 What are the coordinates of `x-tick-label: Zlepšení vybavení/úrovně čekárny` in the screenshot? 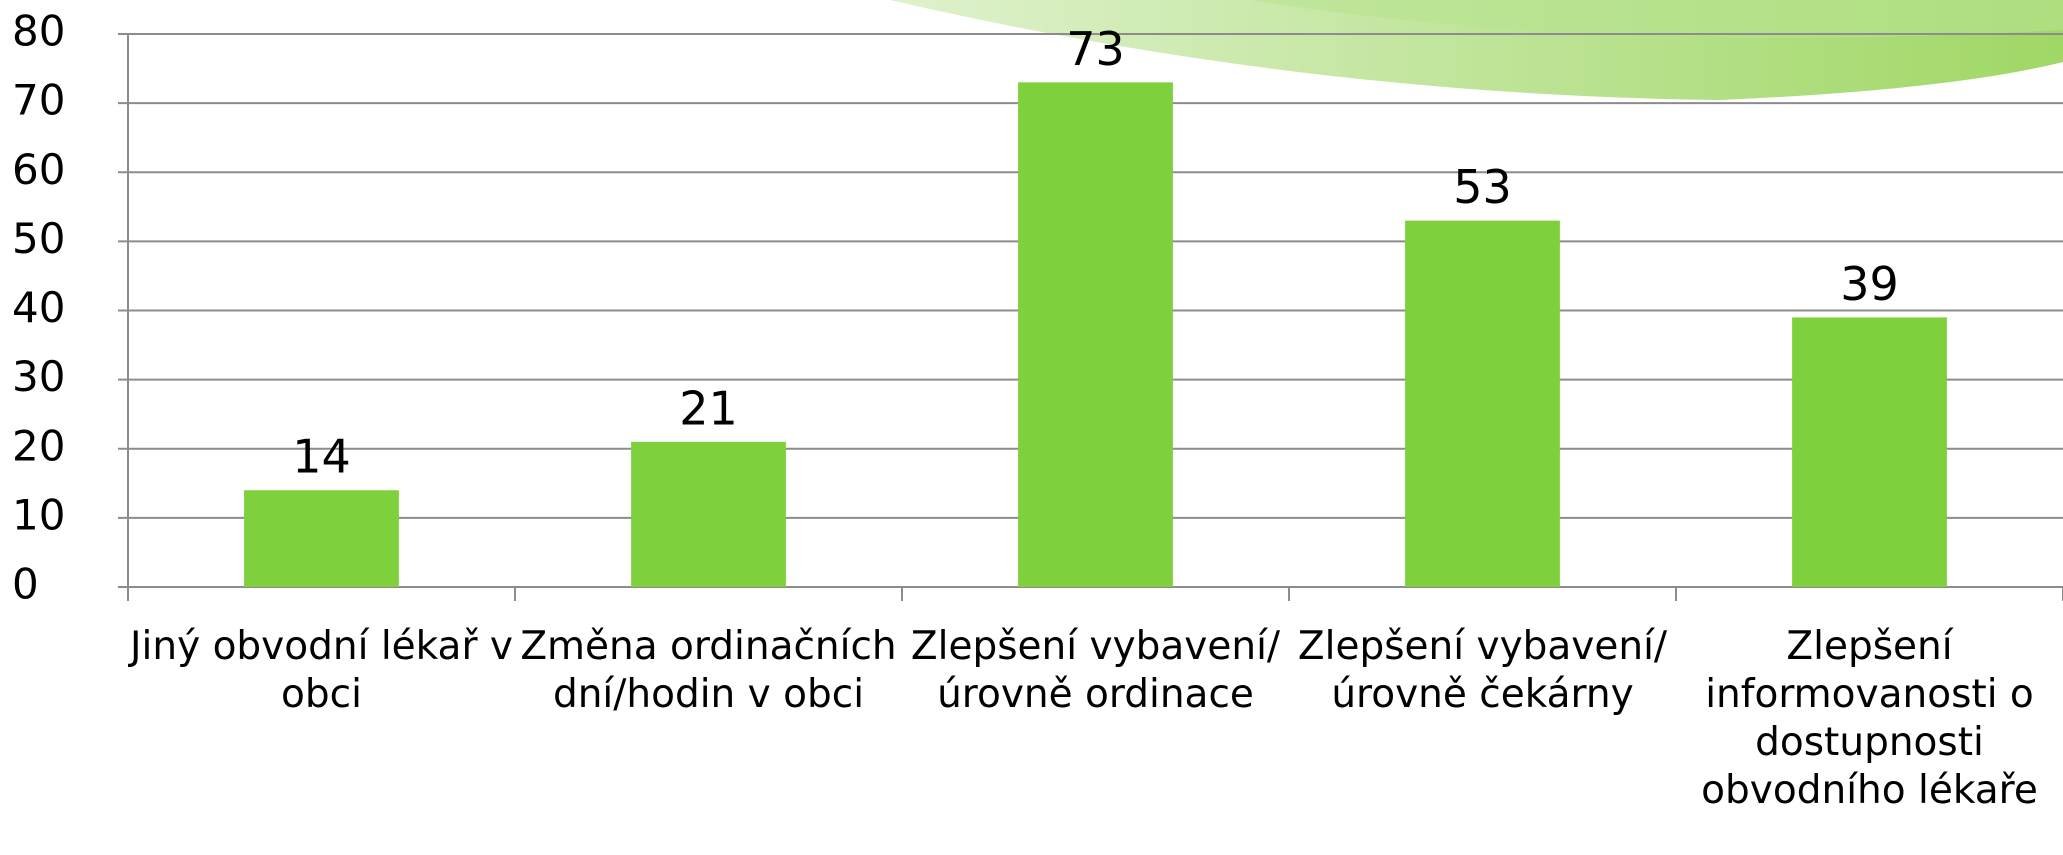 It's located at (1482, 670).